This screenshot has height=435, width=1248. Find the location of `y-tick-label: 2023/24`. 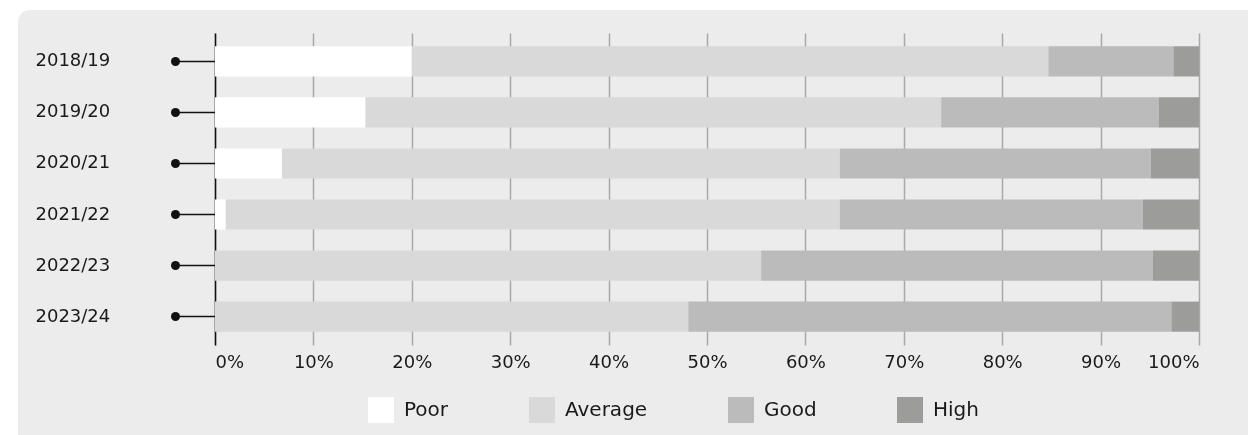

y-tick-label: 2023/24 is located at coordinates (73, 315).